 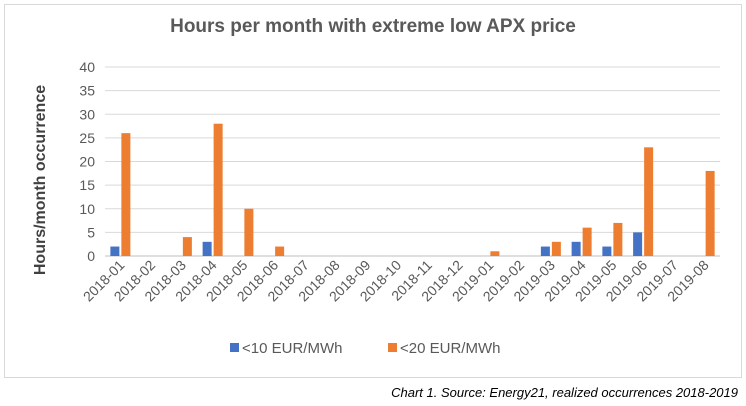 I want to click on y-tick-label: 10, so click(x=87, y=209).